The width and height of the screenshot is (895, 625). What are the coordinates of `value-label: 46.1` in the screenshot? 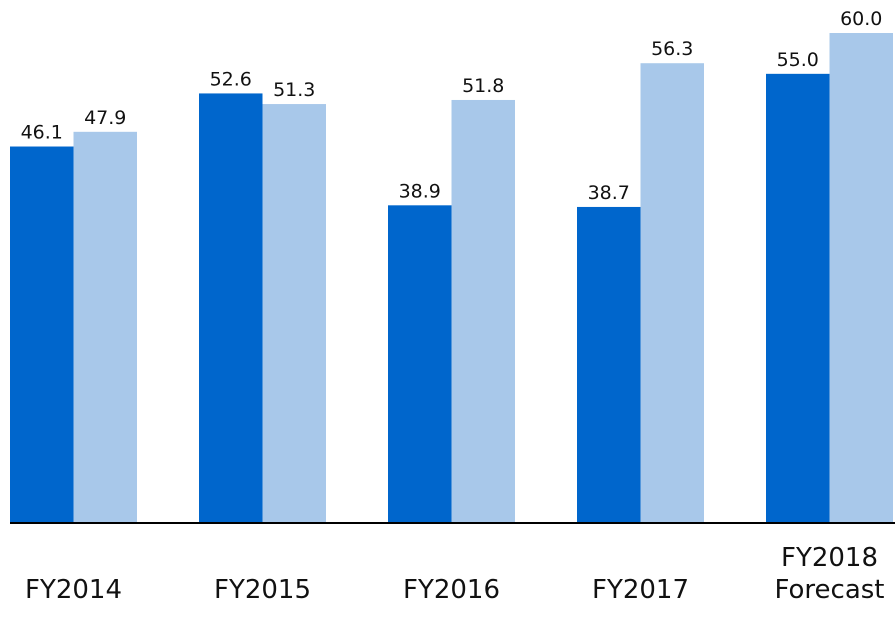 It's located at (42, 133).